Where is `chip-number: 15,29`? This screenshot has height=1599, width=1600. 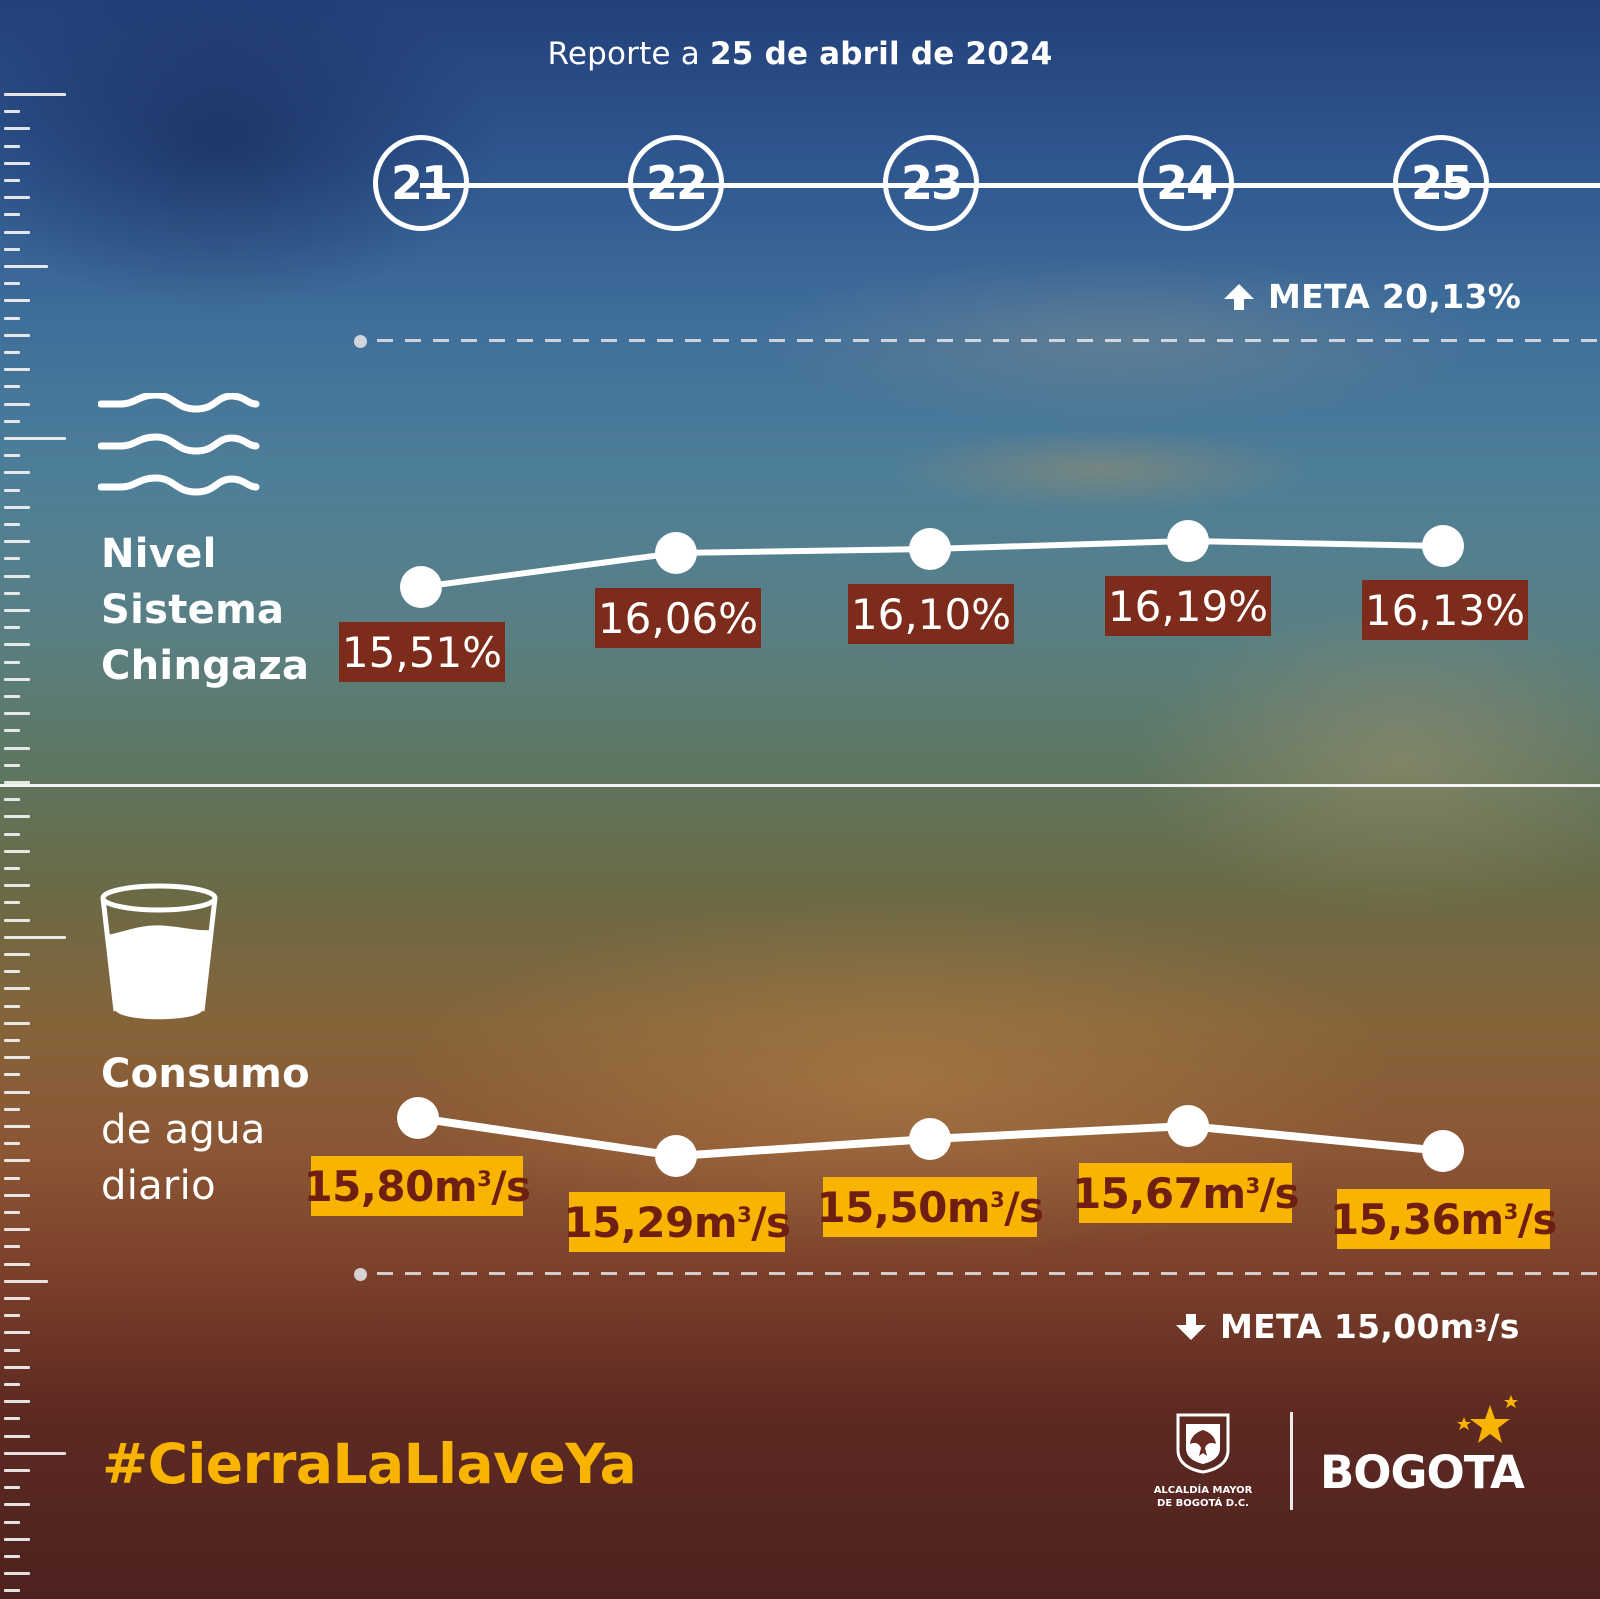
chip-number: 15,29 is located at coordinates (628, 1222).